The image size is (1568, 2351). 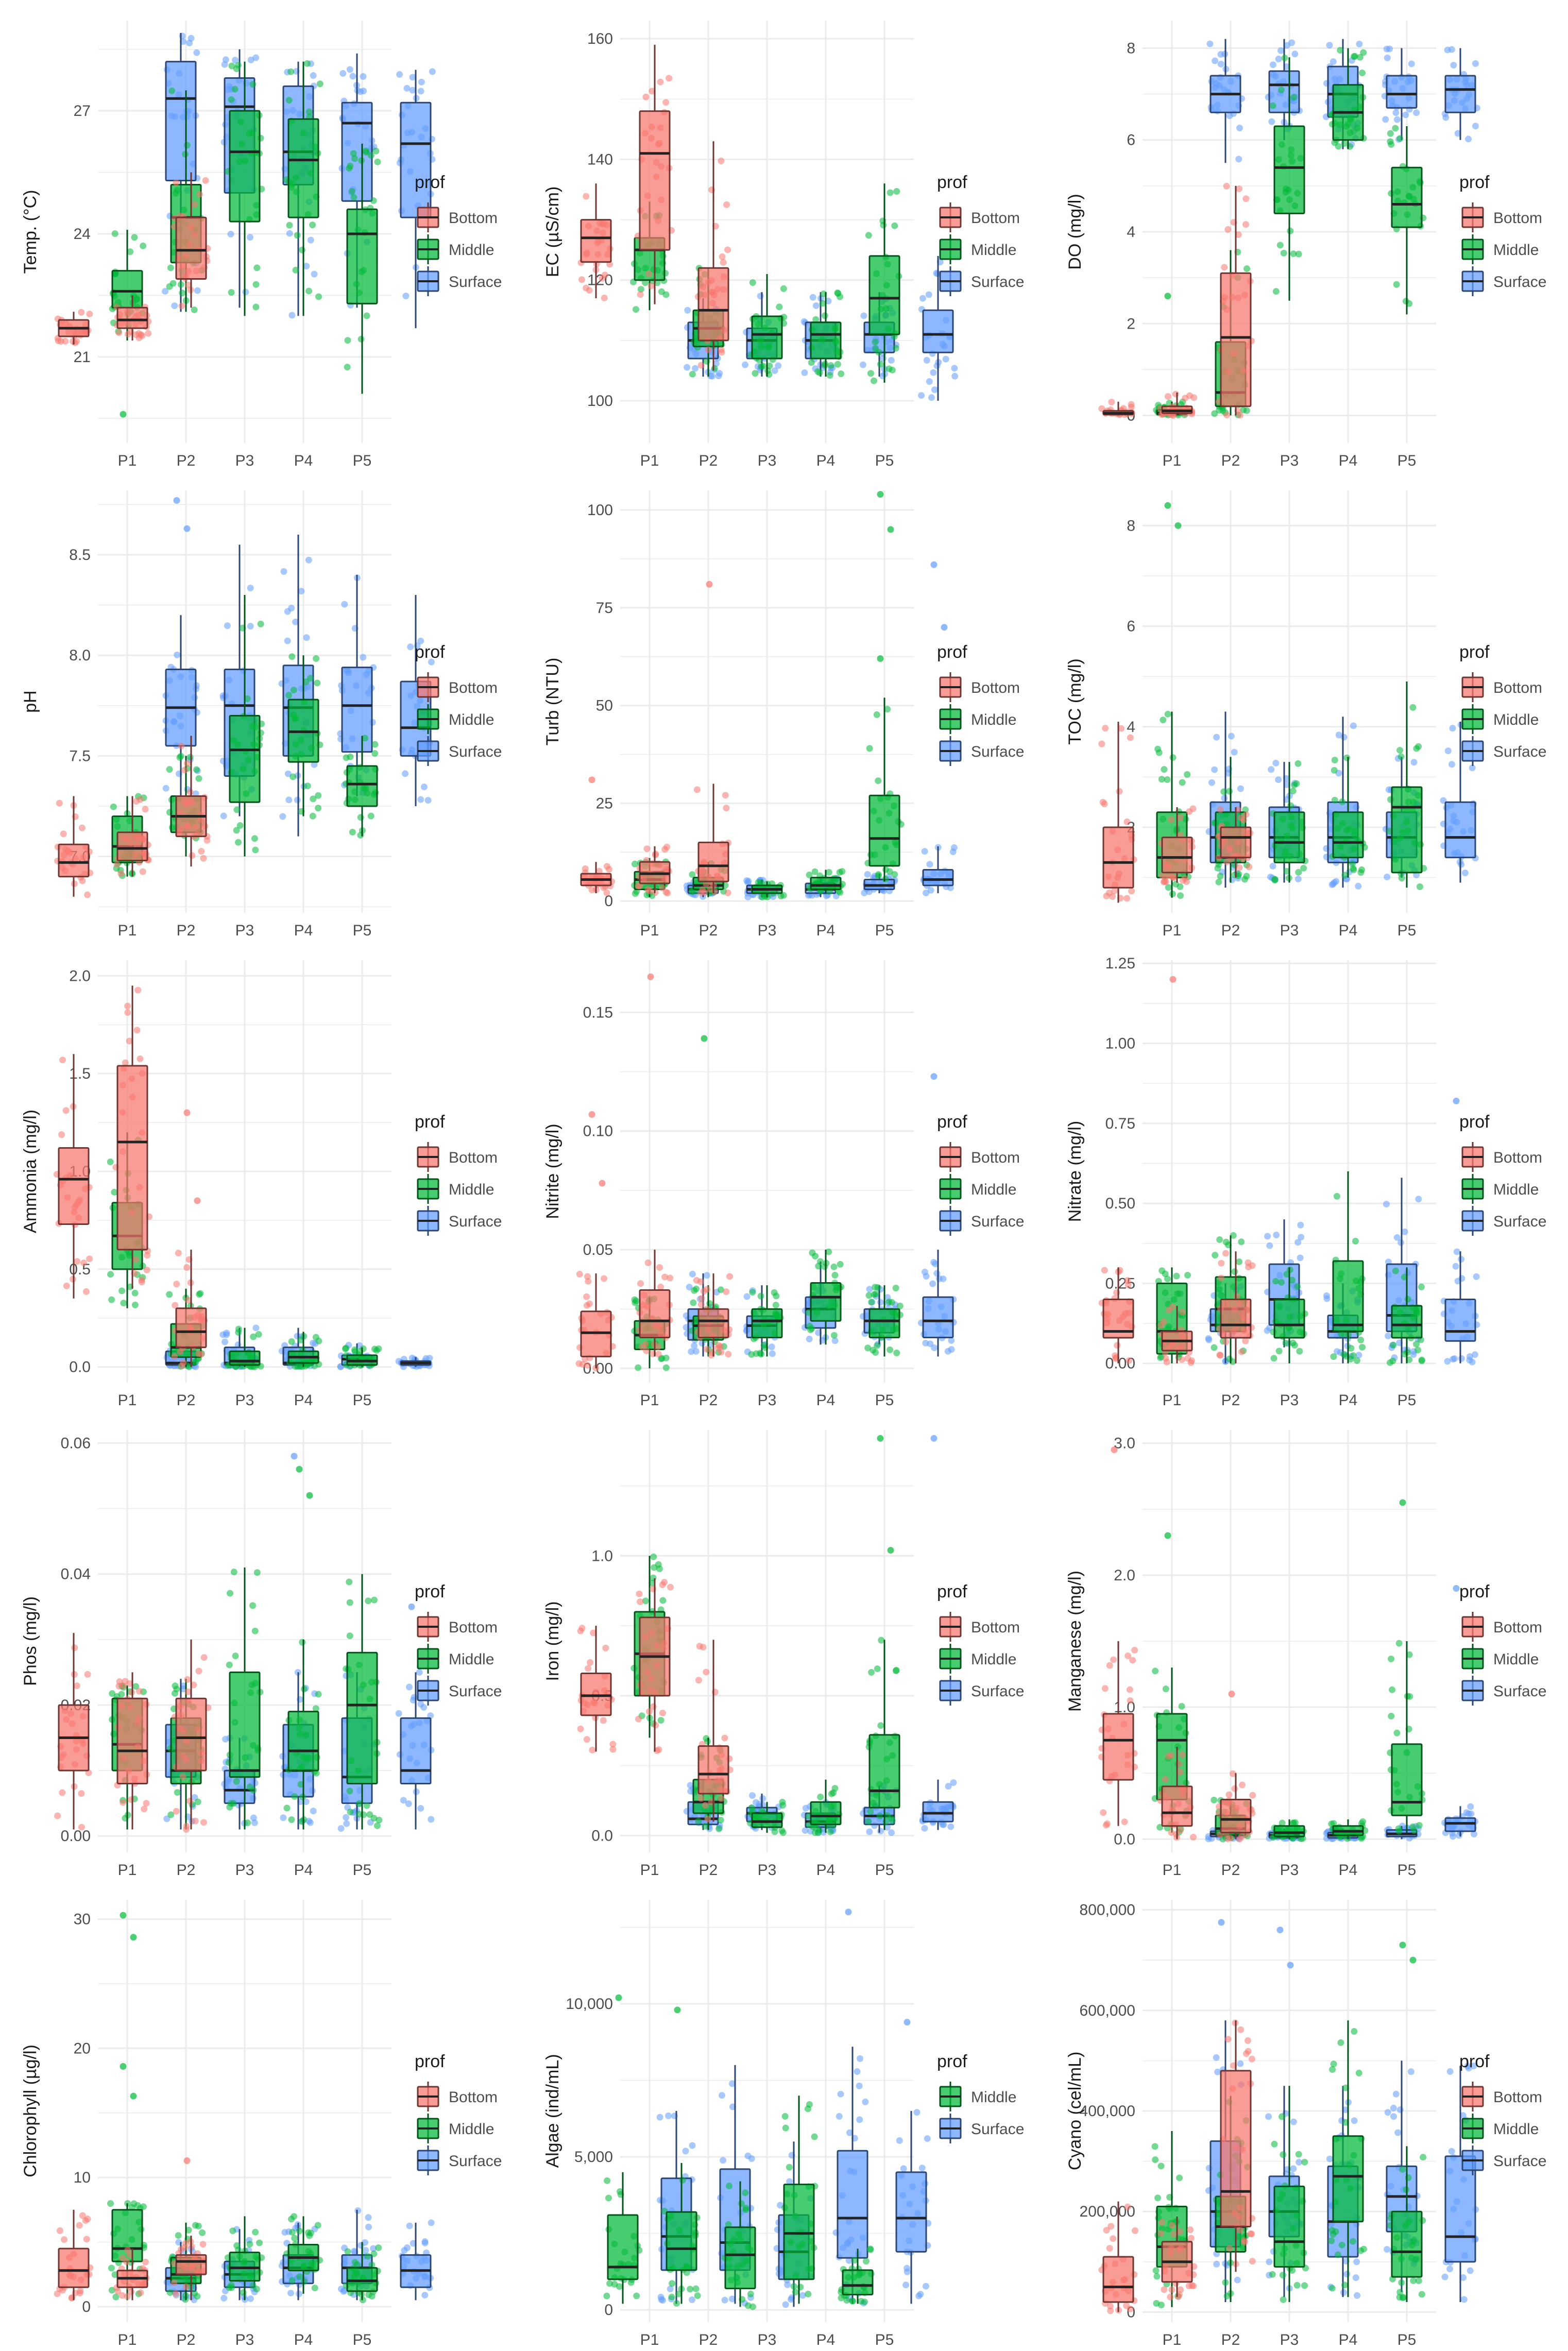 What do you see at coordinates (430, 182) in the screenshot?
I see `legend-title: prof` at bounding box center [430, 182].